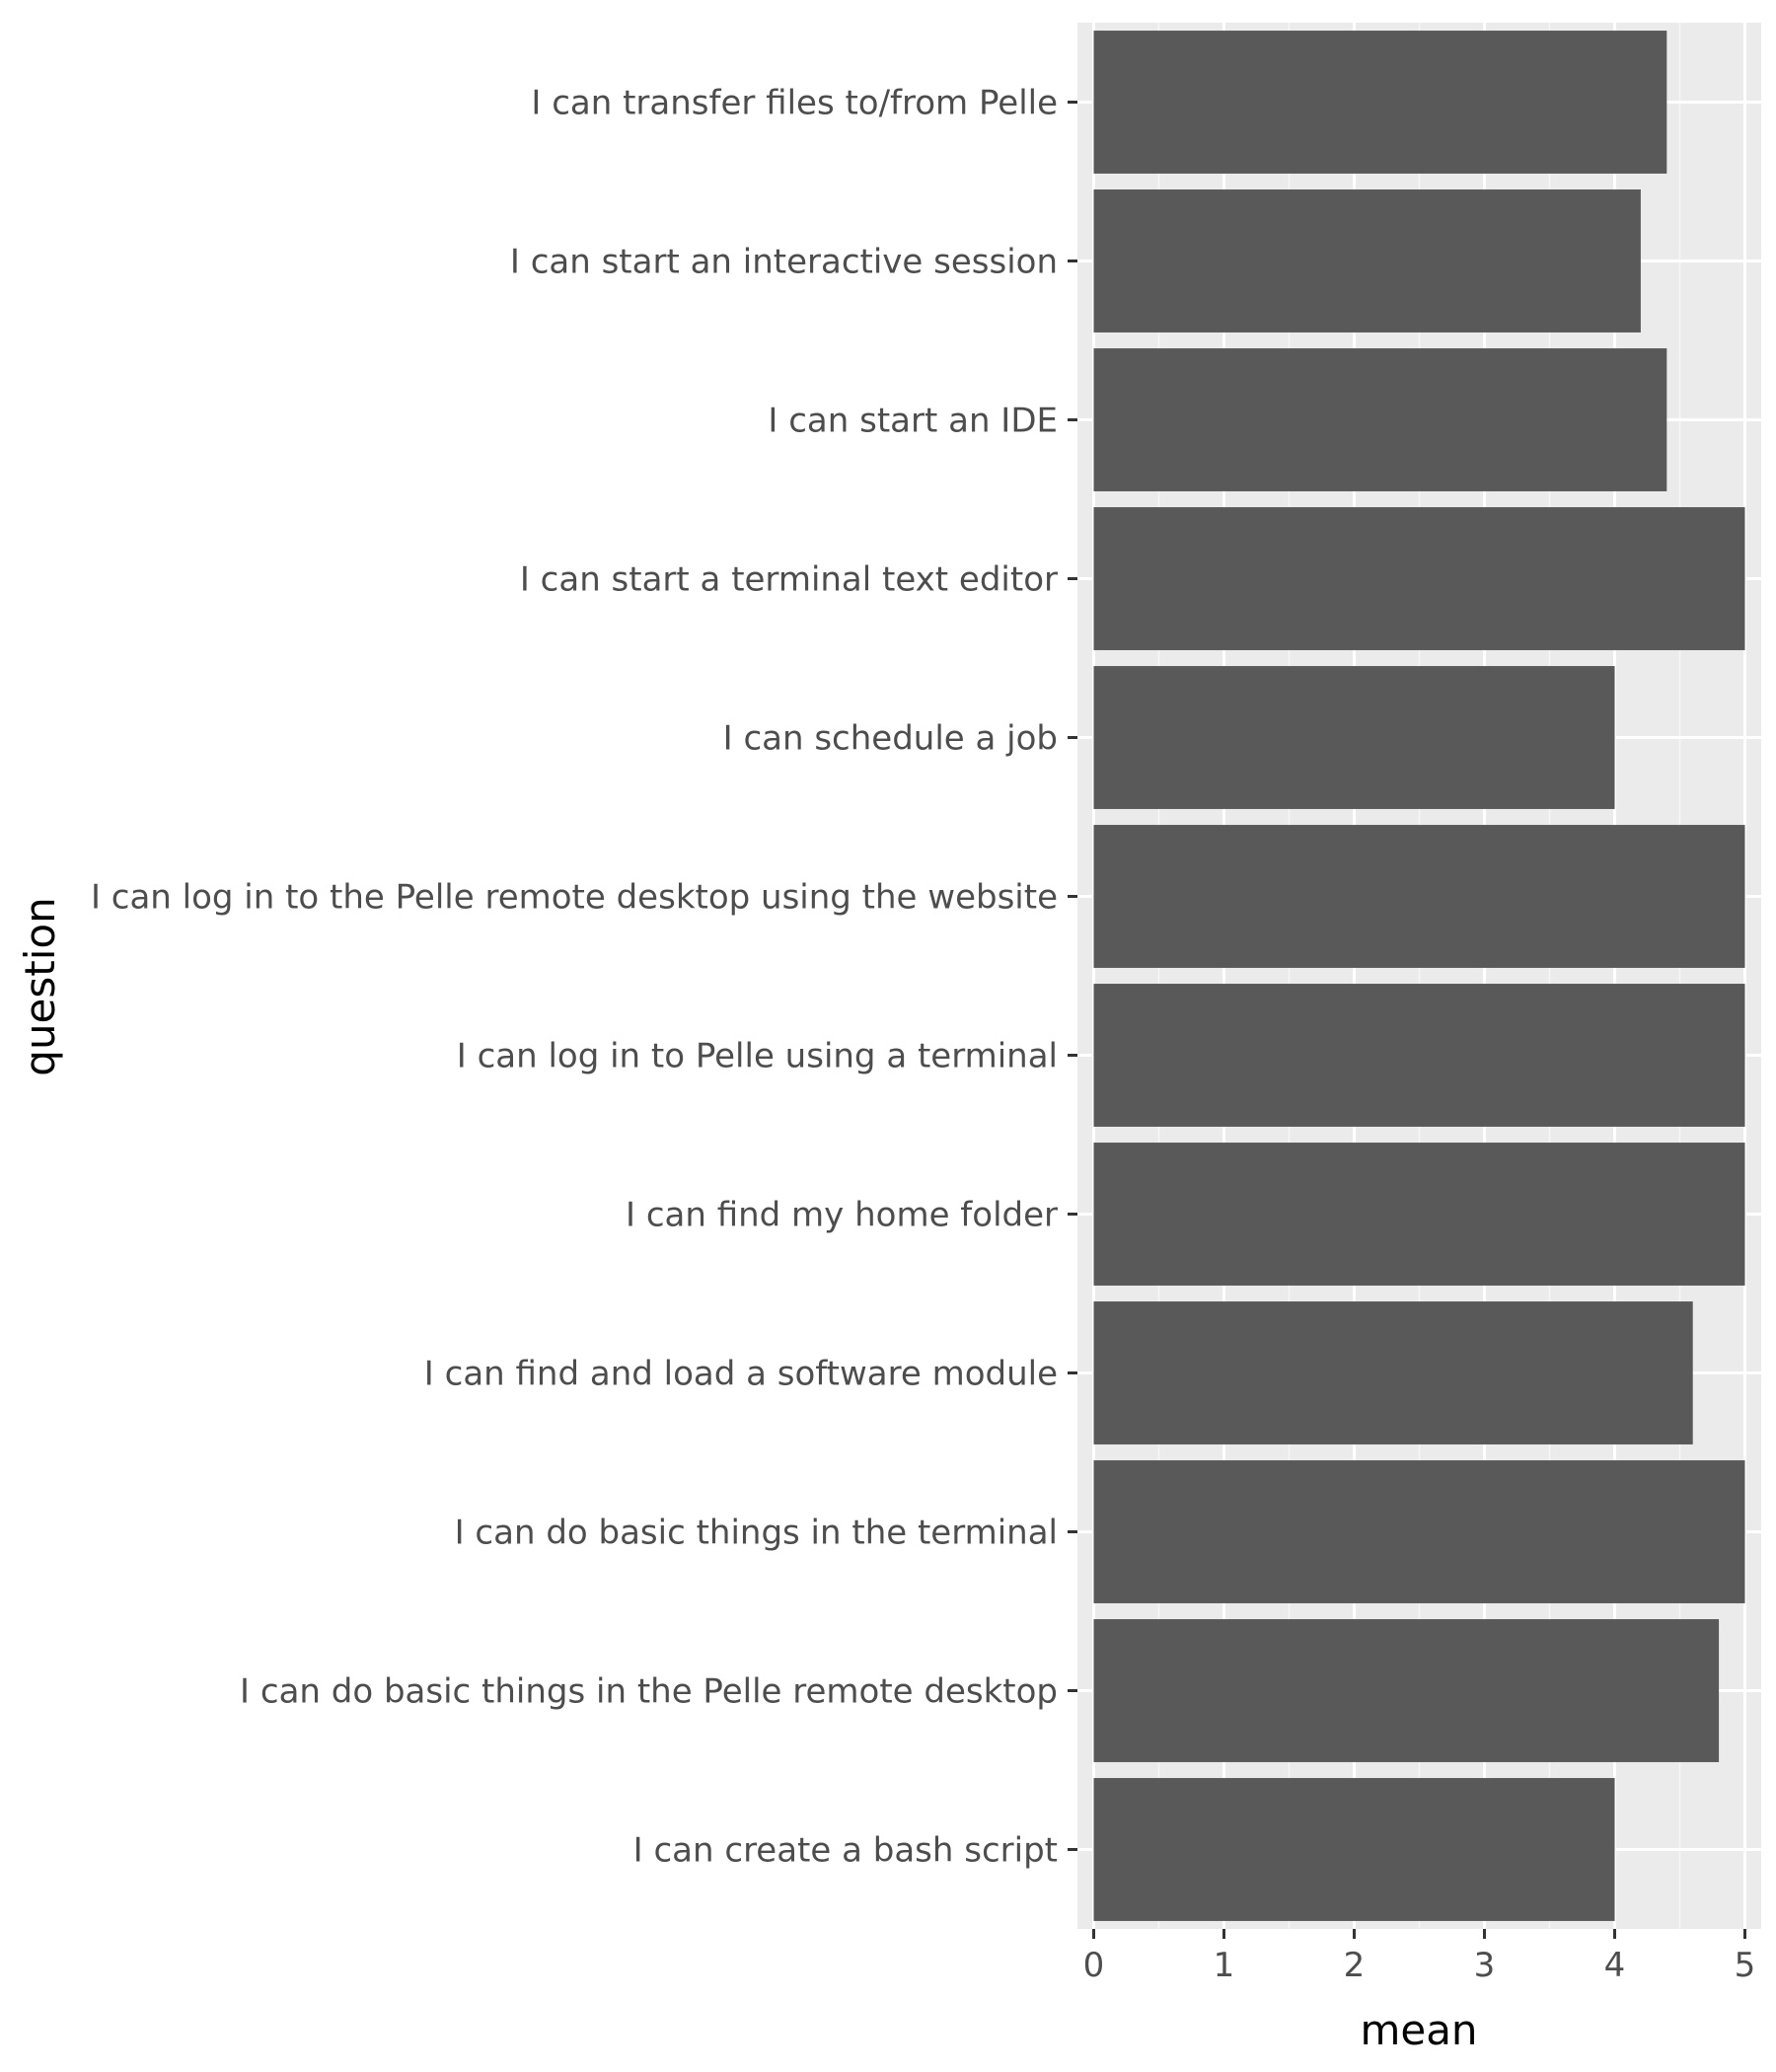  What do you see at coordinates (758, 1056) in the screenshot?
I see `y-tick-label: I can log in to Pelle using a terminal` at bounding box center [758, 1056].